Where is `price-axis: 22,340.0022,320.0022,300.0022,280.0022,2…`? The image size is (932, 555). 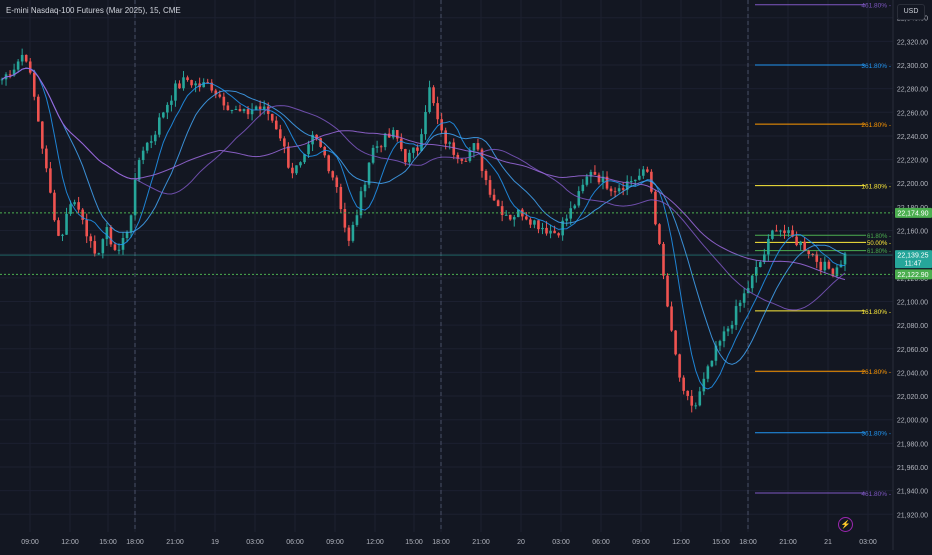
price-axis: 22,340.0022,320.0022,300.0022,280.0022,2… is located at coordinates (912, 275).